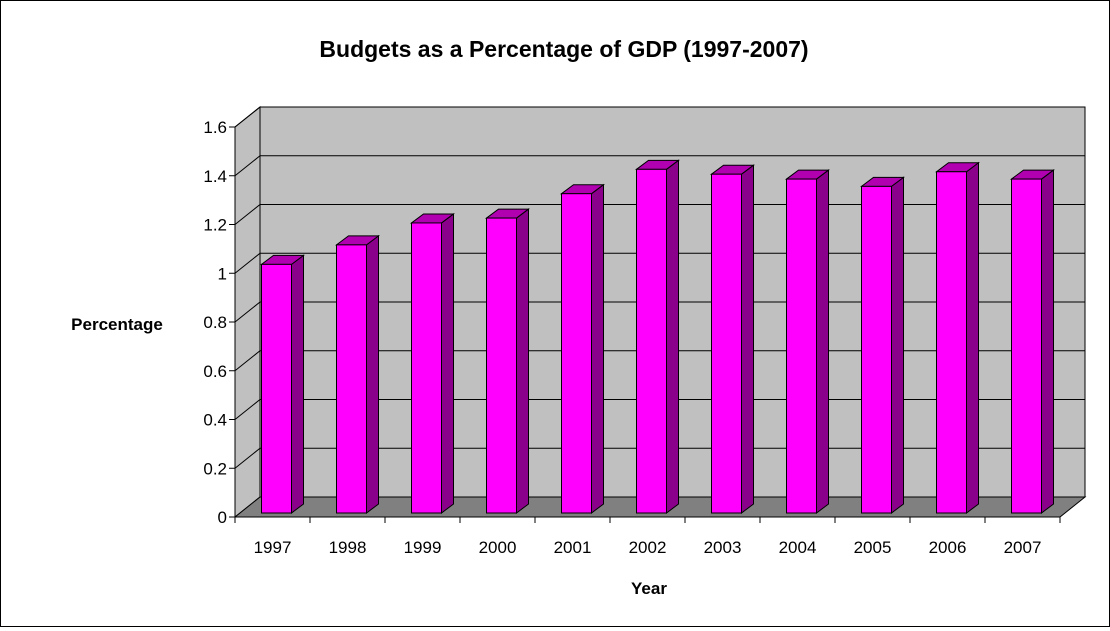  I want to click on x-tick-label: 2002, so click(648, 547).